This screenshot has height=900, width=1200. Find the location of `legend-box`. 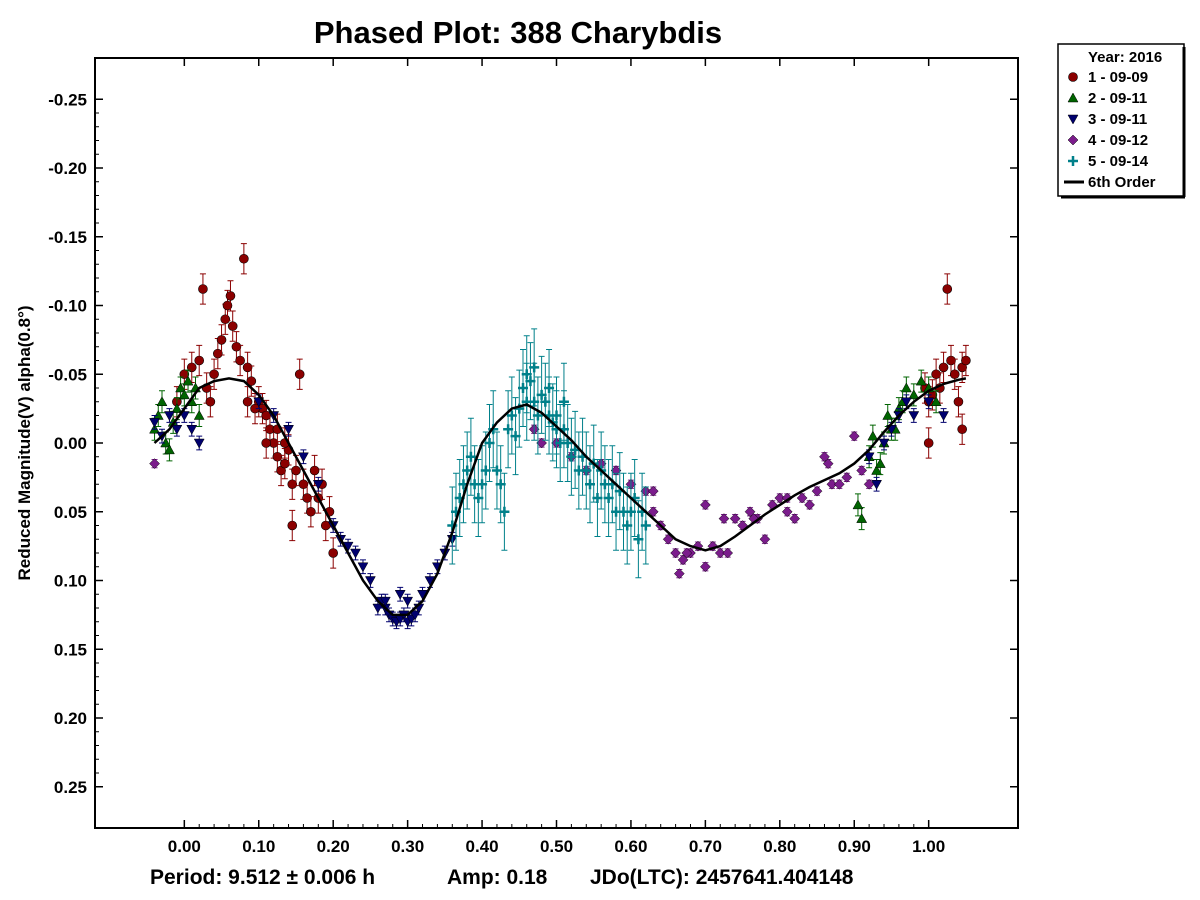

legend-box is located at coordinates (1121, 120).